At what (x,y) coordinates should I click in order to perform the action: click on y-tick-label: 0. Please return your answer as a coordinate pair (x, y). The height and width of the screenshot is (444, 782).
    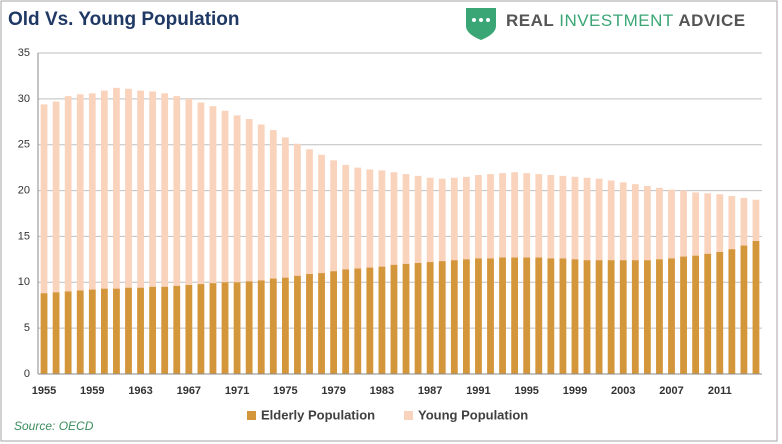
    Looking at the image, I should click on (27, 374).